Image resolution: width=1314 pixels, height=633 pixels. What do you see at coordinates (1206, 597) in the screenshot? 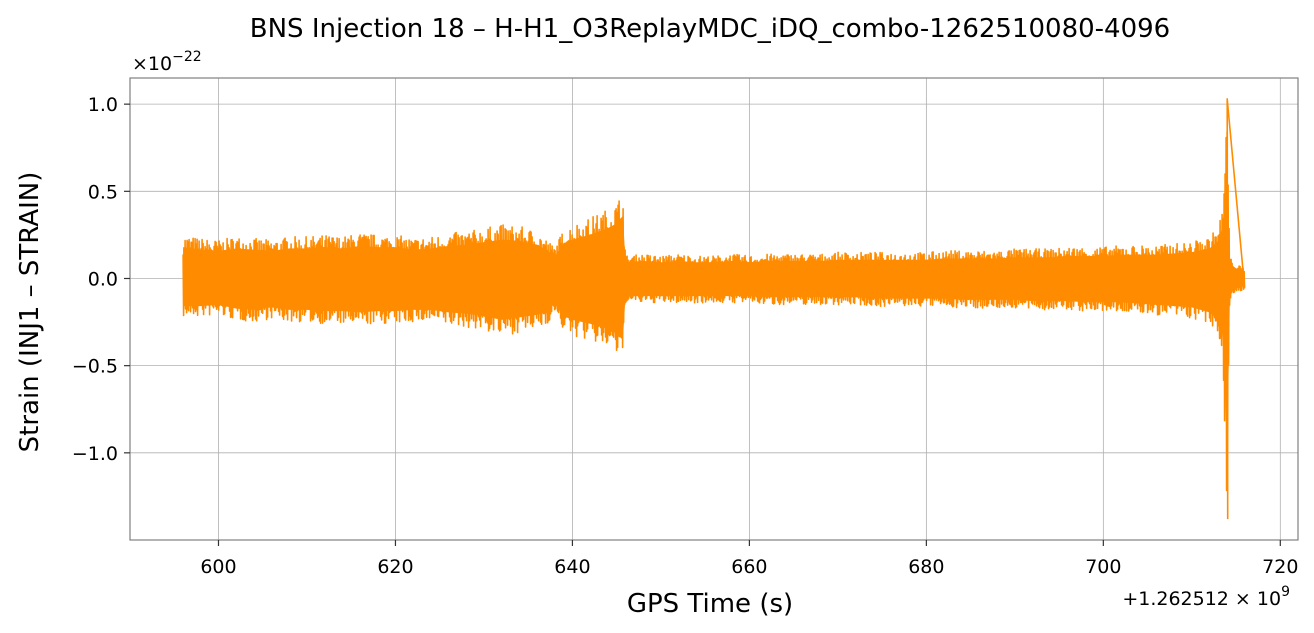
I see `x-offset-label: +1.262512 × 109` at bounding box center [1206, 597].